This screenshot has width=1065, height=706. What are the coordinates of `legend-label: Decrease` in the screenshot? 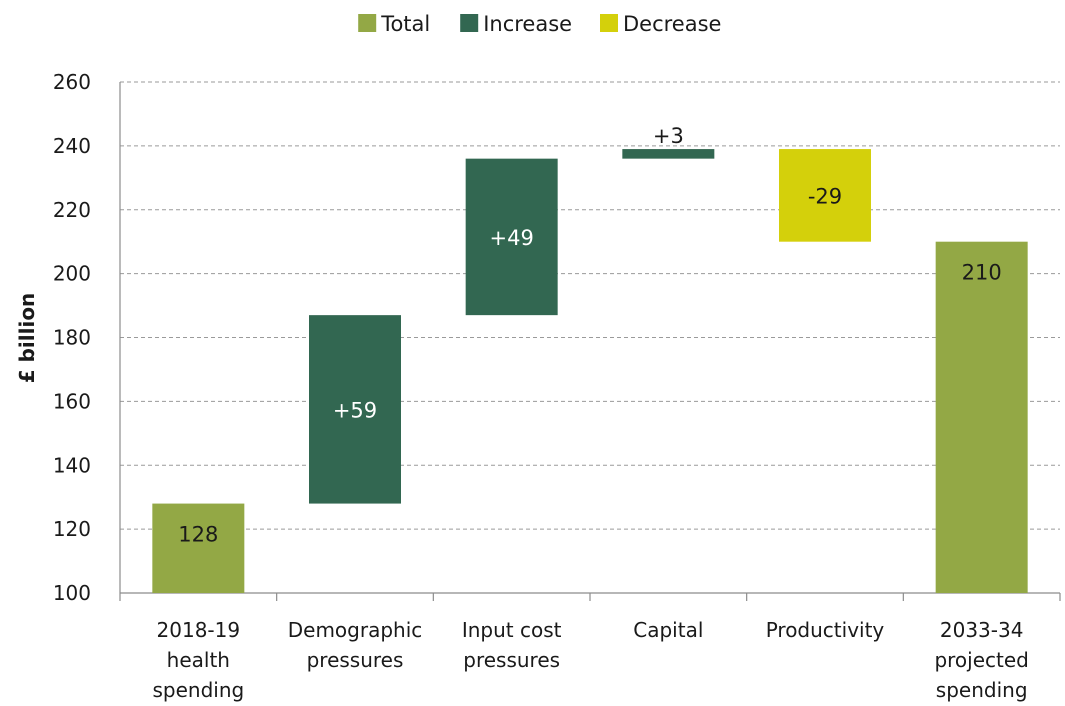 It's located at (672, 24).